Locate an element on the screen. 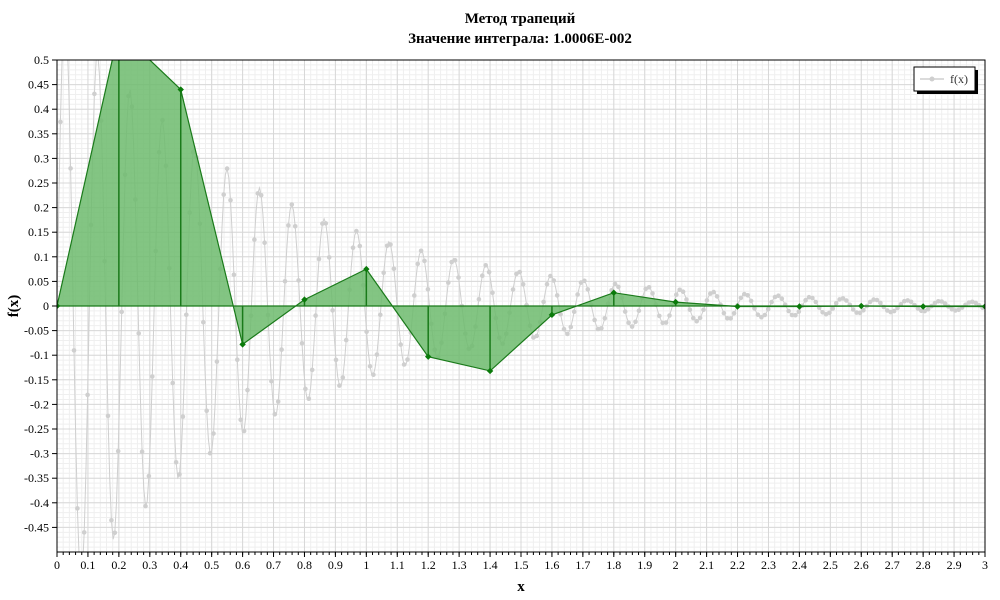 The height and width of the screenshot is (600, 1000). y-axis-label: f(x) is located at coordinates (14, 306).